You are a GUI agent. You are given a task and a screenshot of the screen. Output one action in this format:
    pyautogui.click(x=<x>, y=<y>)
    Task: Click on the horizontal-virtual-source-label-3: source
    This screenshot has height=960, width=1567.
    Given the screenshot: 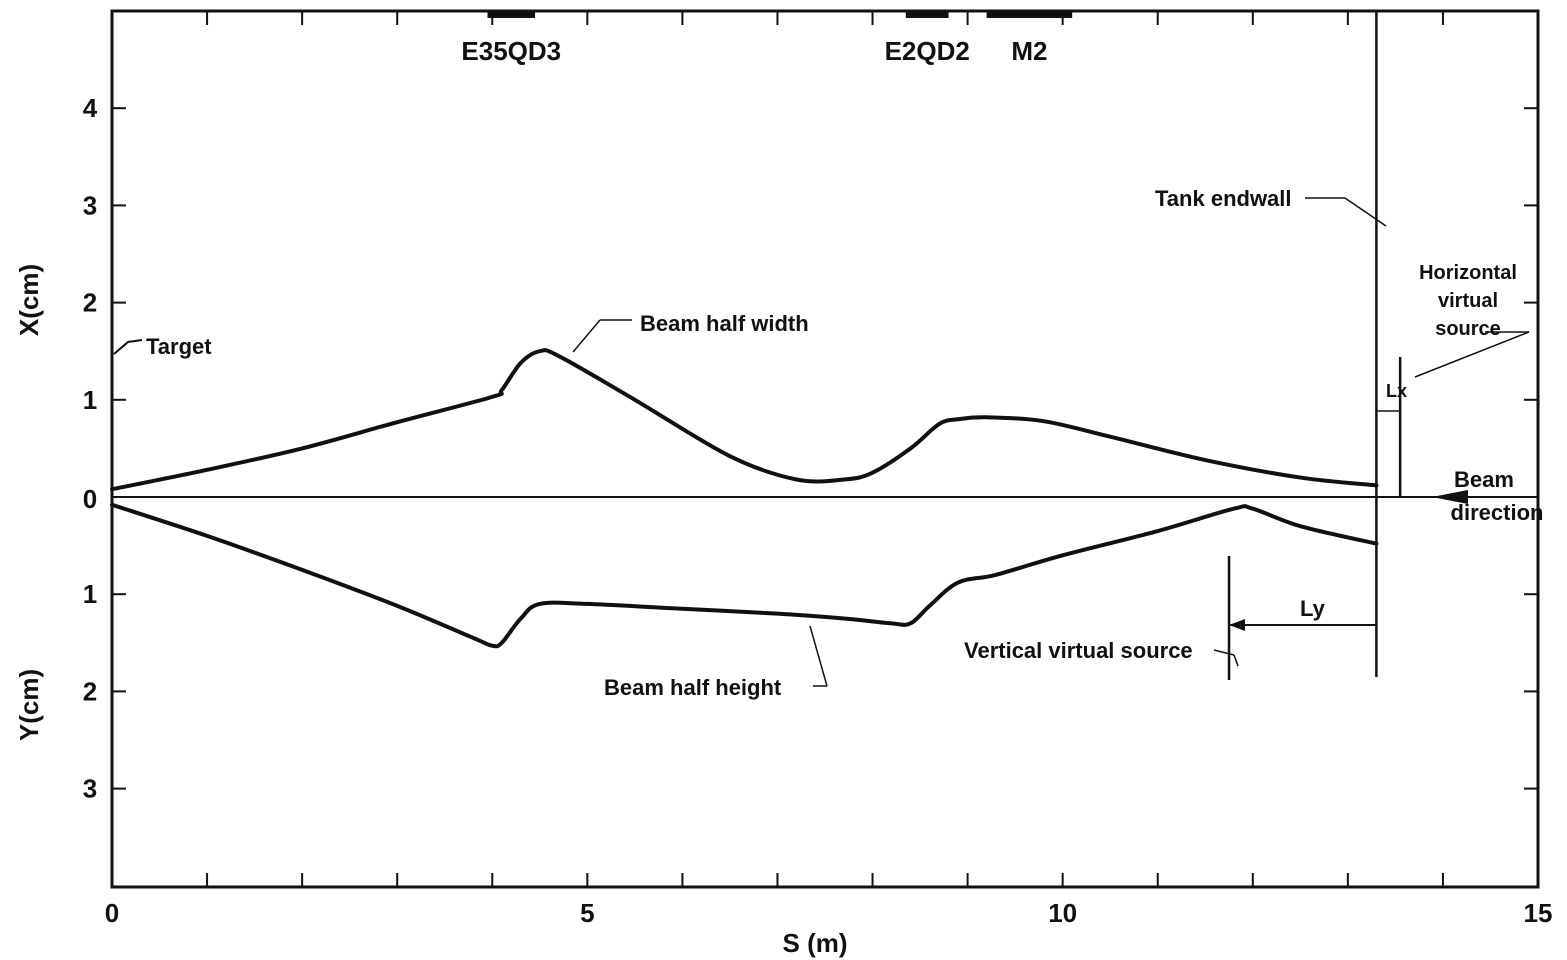 What is the action you would take?
    pyautogui.click(x=1468, y=329)
    